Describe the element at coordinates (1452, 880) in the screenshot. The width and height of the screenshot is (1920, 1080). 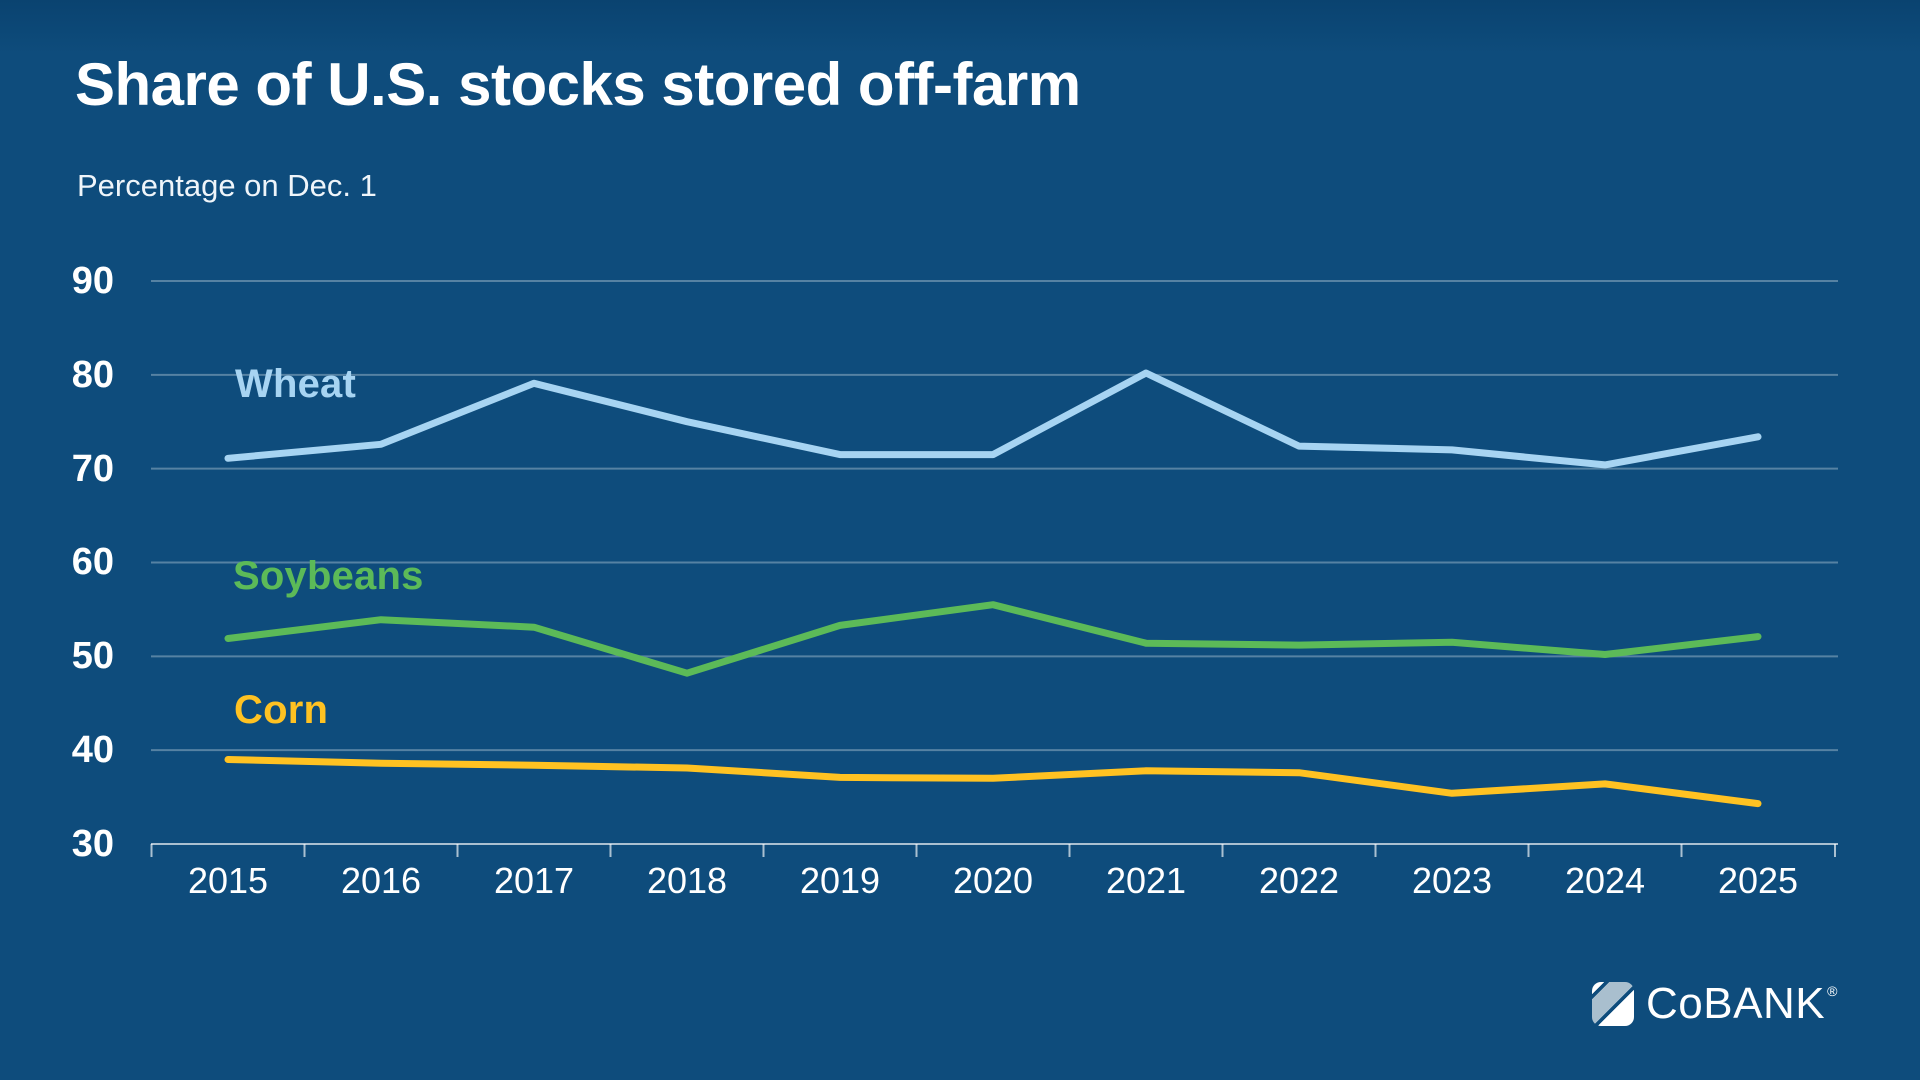
I see `x-axis-label: 2023` at that location.